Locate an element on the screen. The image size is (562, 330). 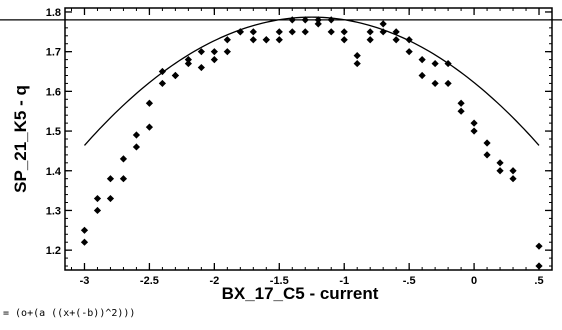
fit-formula: = (o+(a ((x+(-b))^2))) is located at coordinates (69, 313).